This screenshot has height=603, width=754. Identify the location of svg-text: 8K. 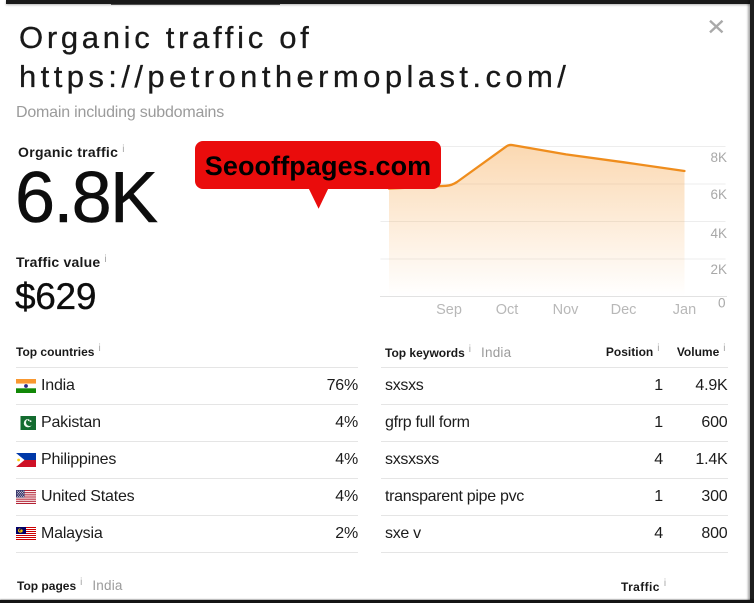
(718, 157).